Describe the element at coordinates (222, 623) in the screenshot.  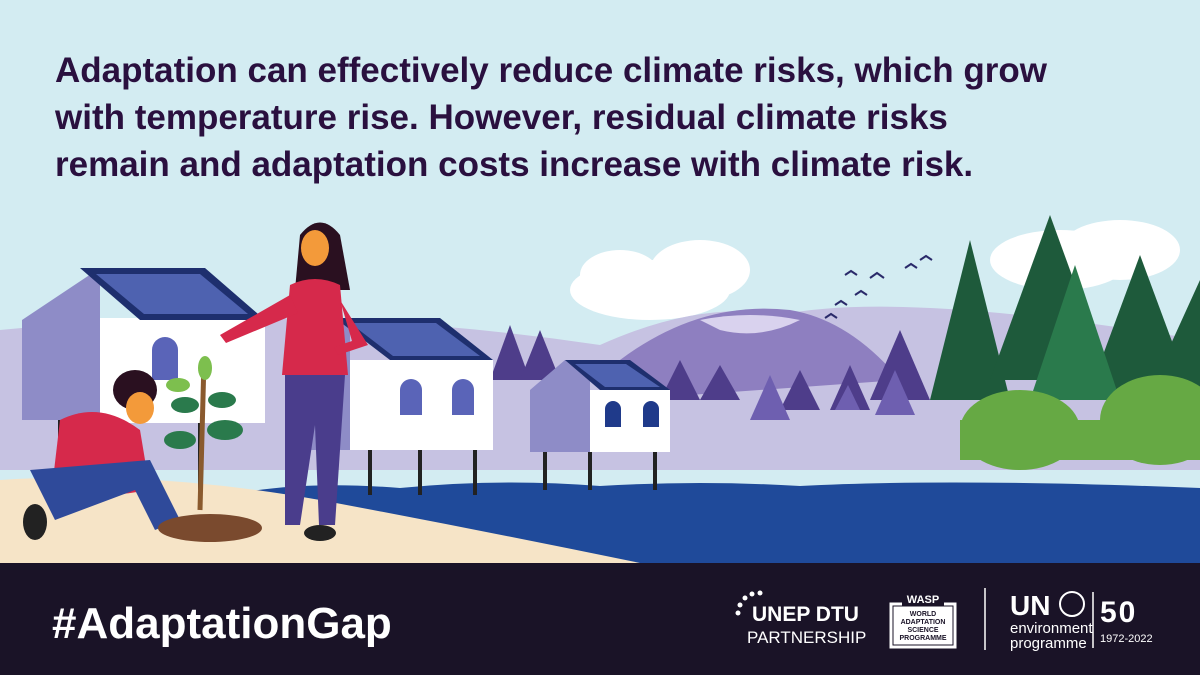
I see `hashtag: #AdaptationGap` at that location.